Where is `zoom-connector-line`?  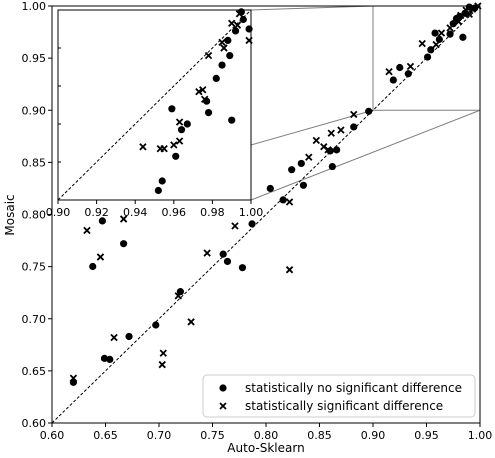
zoom-connector-line is located at coordinates (365, 155).